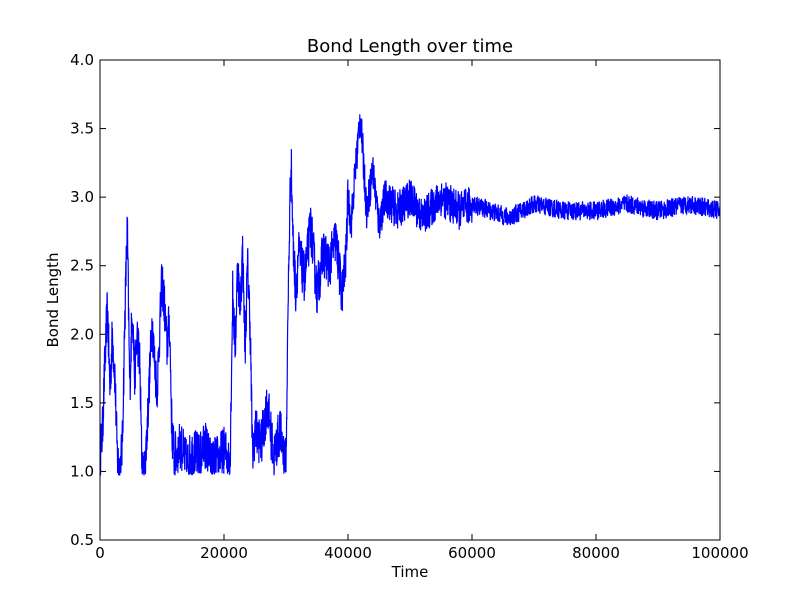  I want to click on y-tick-label: 3.0, so click(82, 197).